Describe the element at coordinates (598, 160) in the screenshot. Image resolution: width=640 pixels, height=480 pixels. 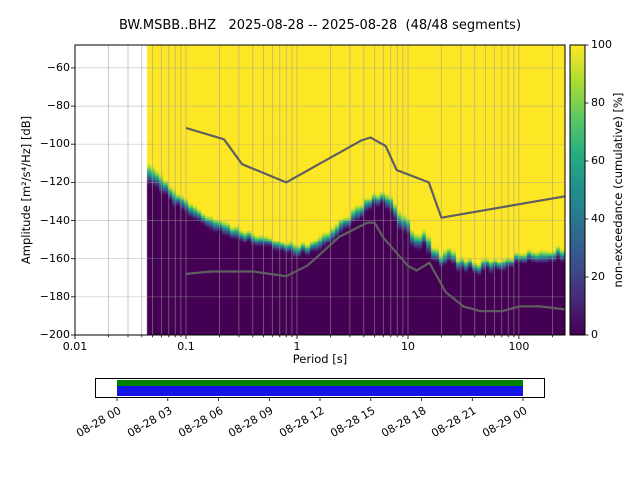
I see `colorbar-tick-label: 60` at that location.